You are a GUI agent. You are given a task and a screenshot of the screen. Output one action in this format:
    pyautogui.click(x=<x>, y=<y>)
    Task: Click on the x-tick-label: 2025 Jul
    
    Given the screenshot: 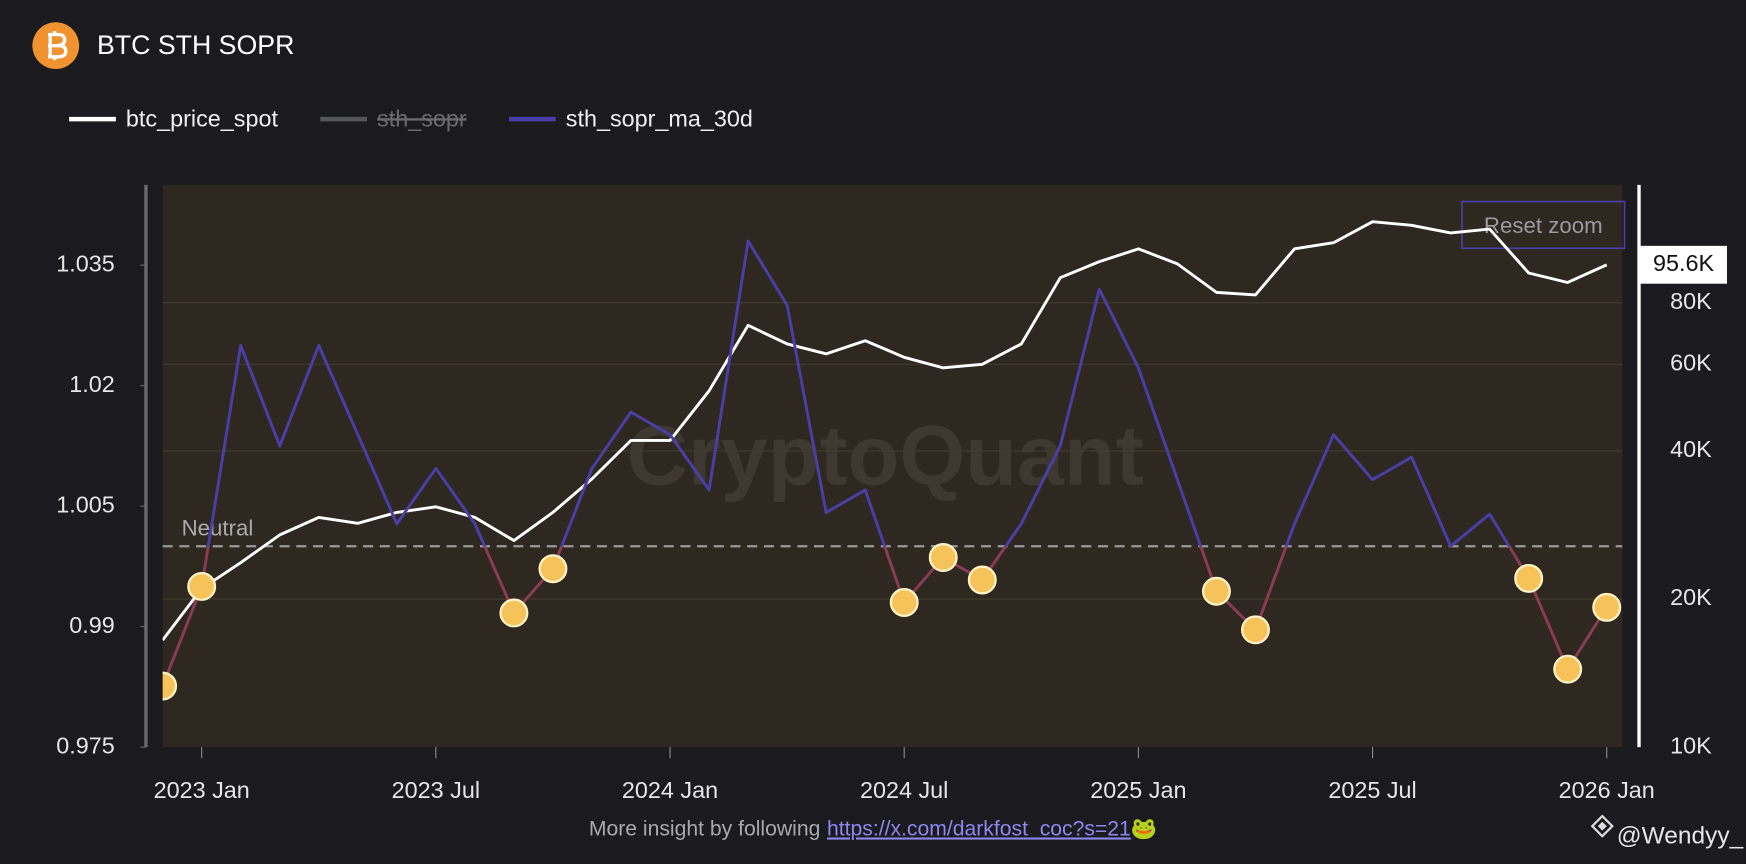 What is the action you would take?
    pyautogui.click(x=1372, y=790)
    